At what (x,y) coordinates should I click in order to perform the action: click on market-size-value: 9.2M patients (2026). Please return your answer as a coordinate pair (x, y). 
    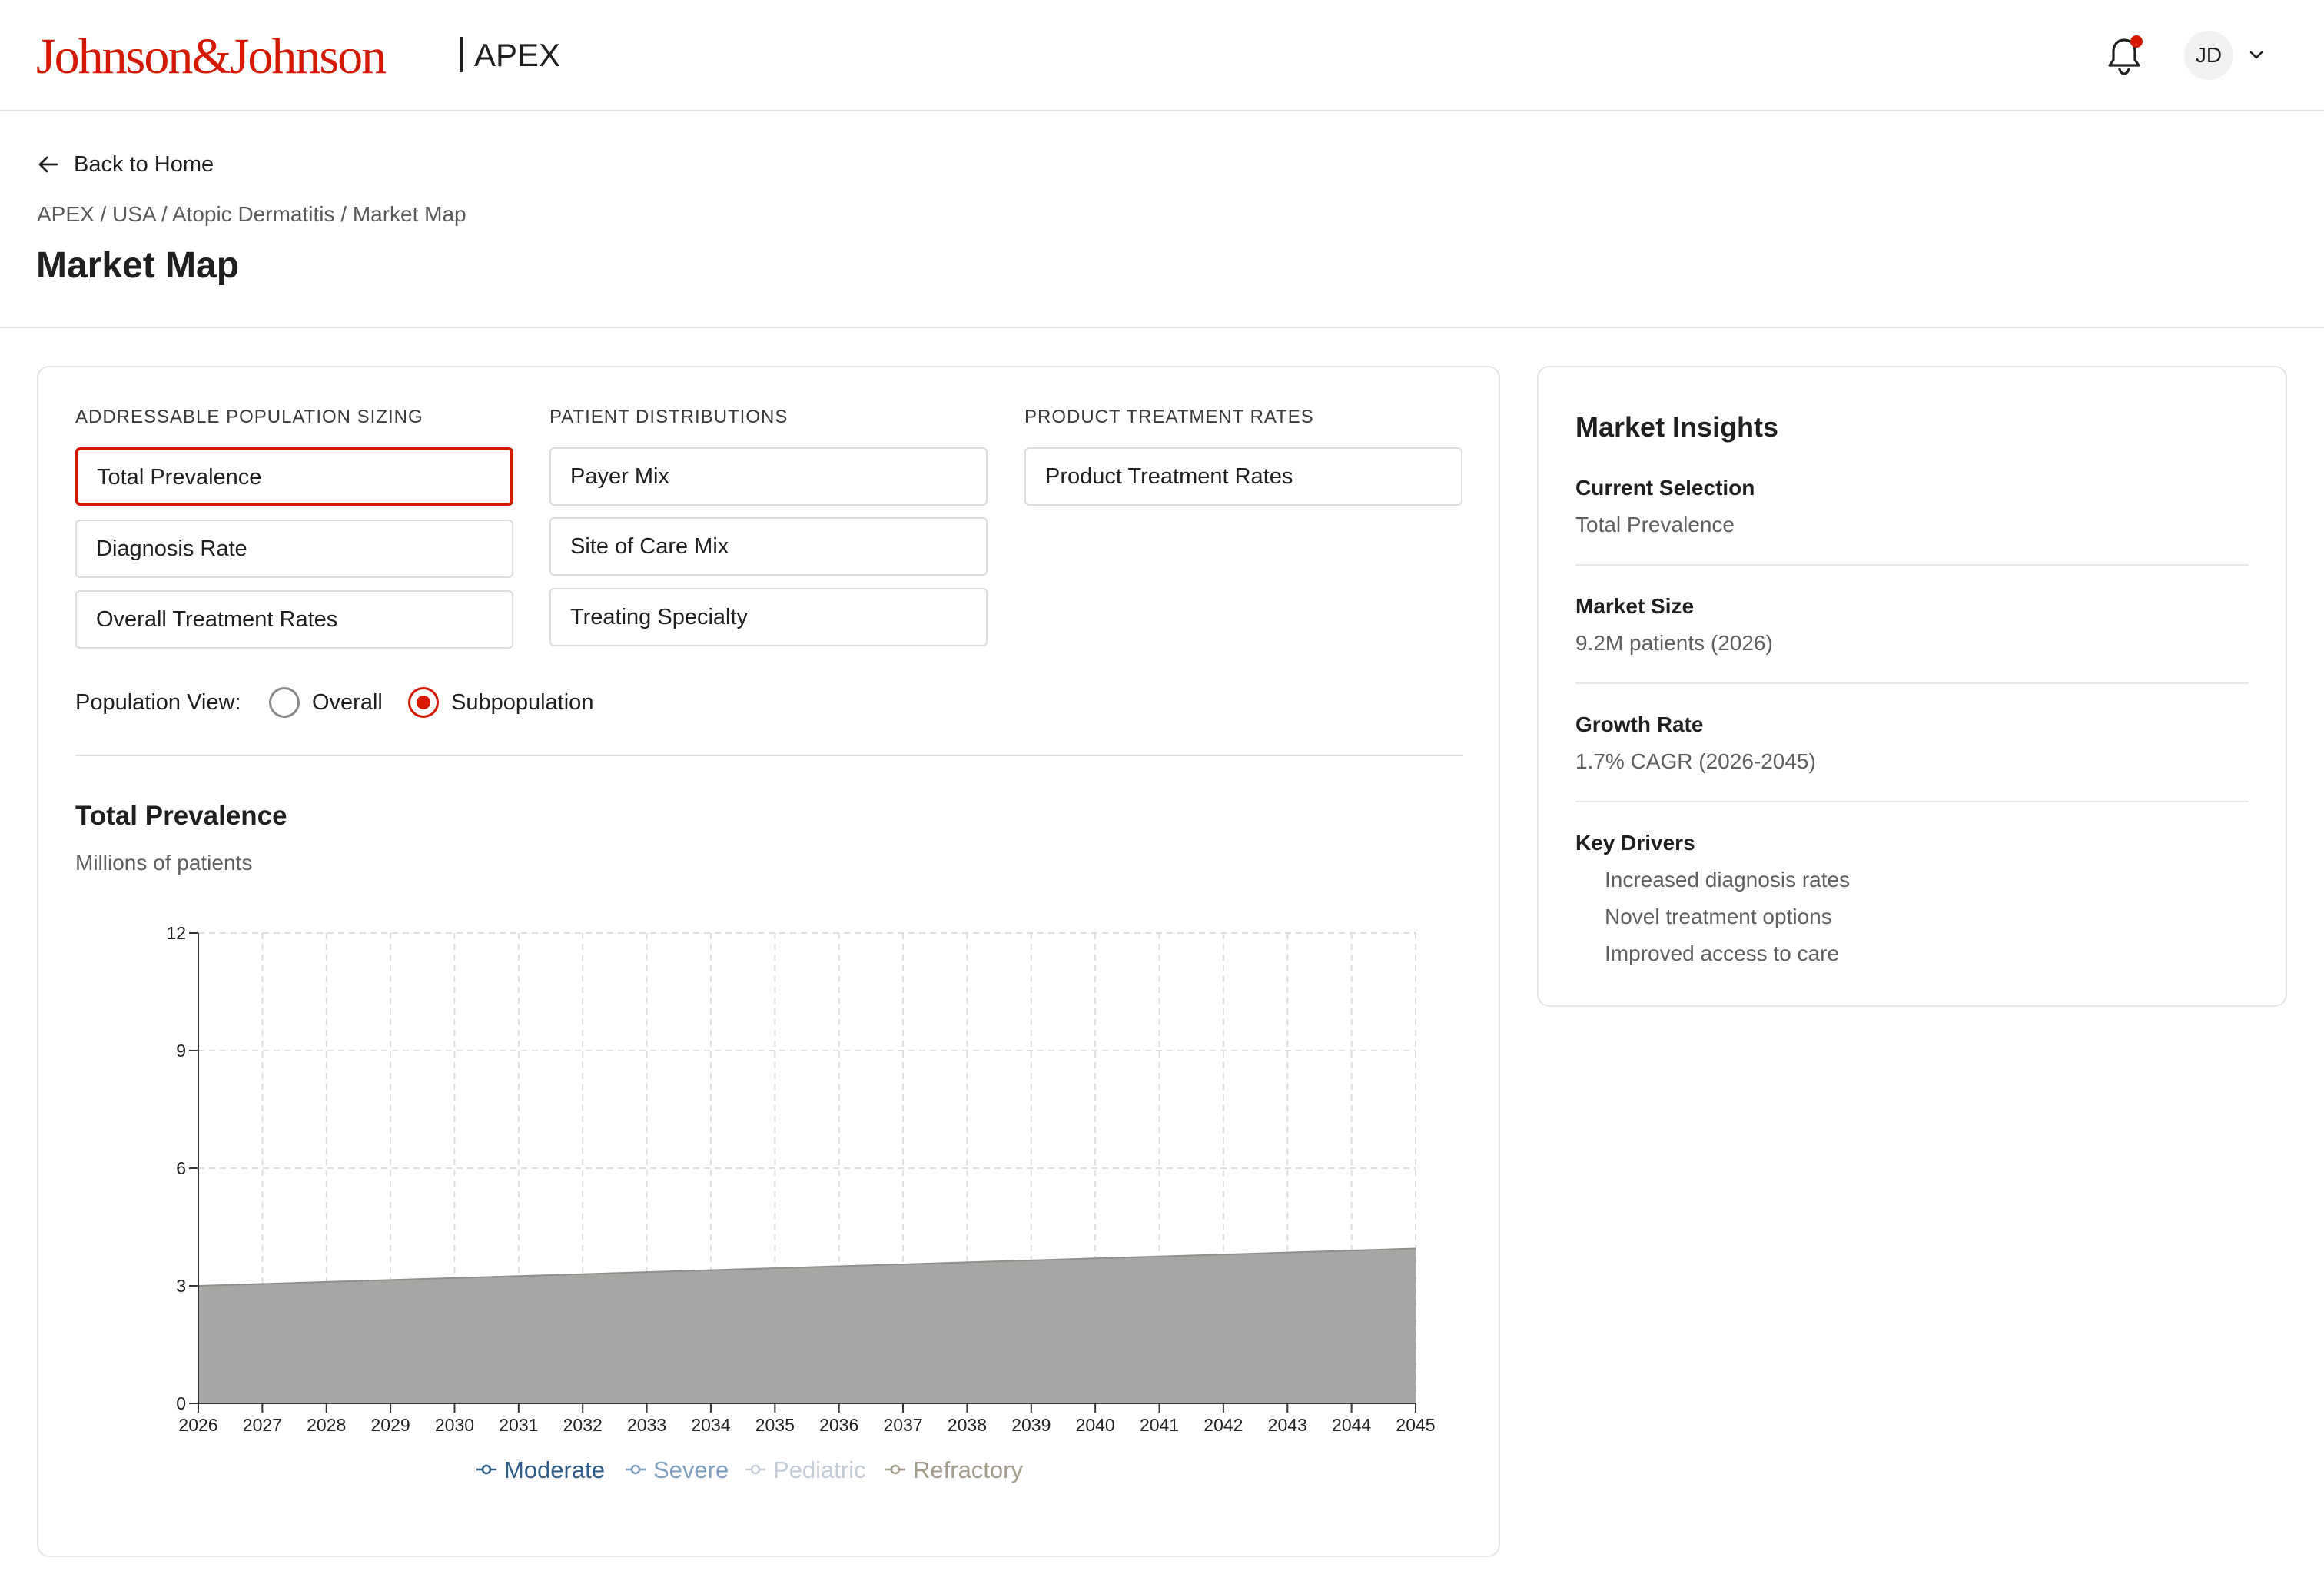
    Looking at the image, I should click on (1674, 643).